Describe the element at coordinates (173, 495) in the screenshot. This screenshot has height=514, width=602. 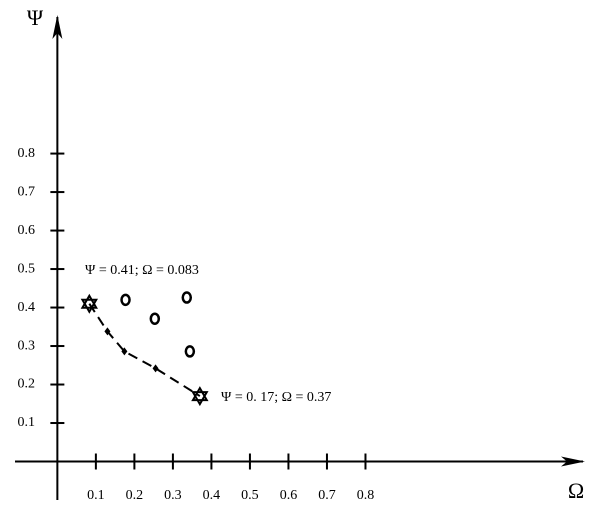
I see `x-tick-label: 0.3` at that location.